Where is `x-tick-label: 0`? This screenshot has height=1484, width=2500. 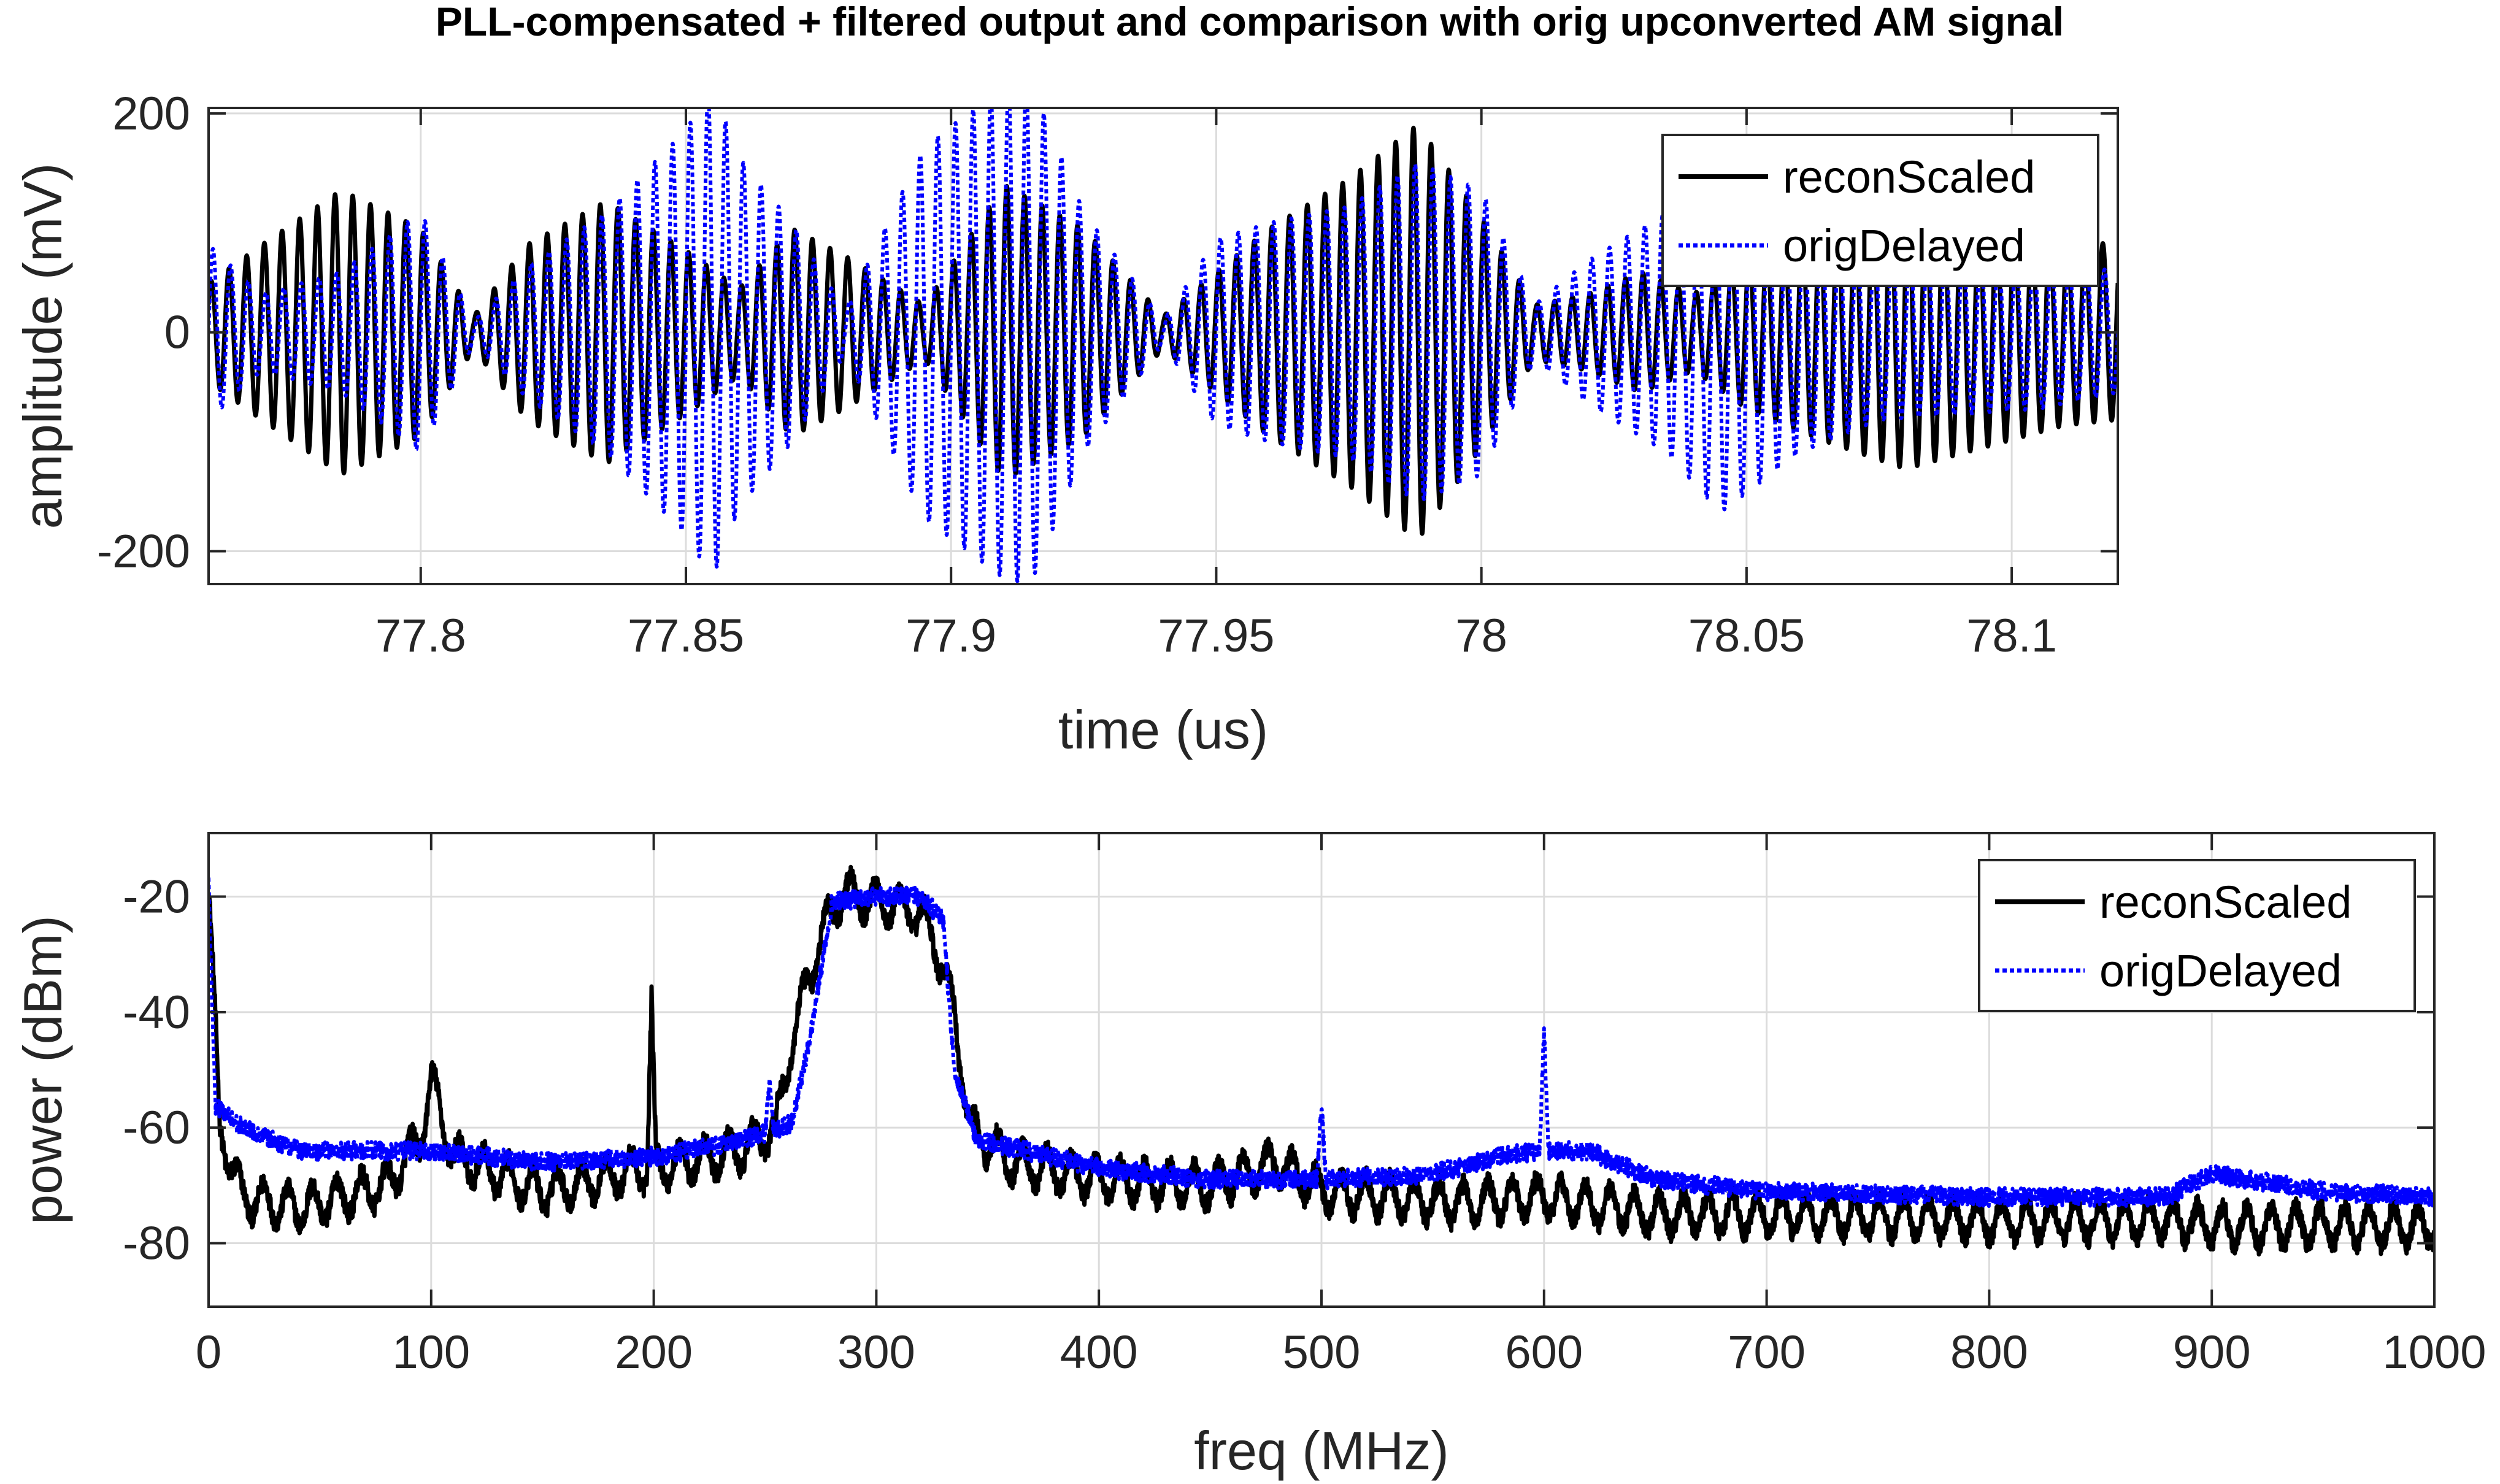
x-tick-label: 0 is located at coordinates (208, 1352).